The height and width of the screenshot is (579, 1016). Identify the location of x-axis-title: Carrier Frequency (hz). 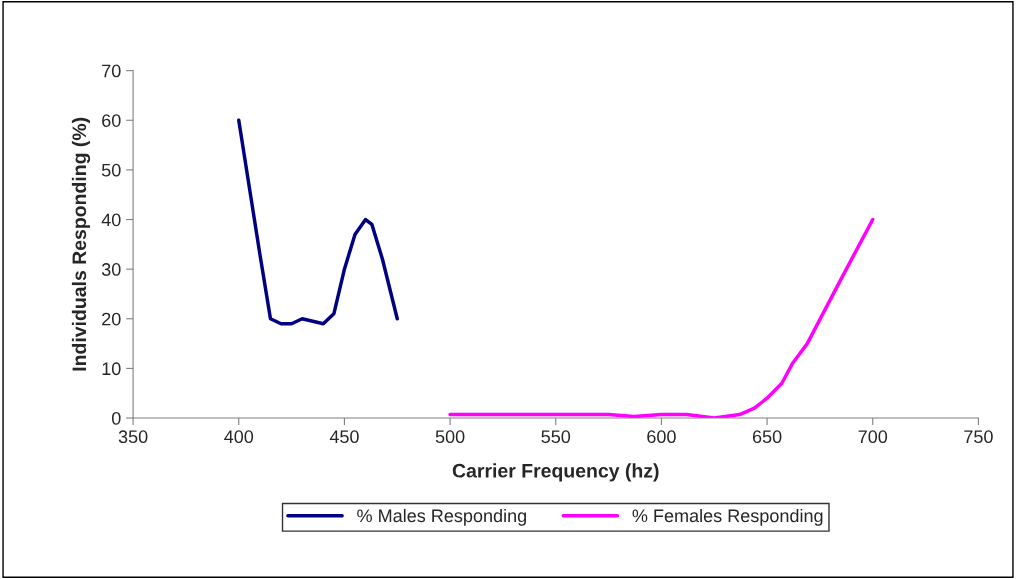
(555, 472).